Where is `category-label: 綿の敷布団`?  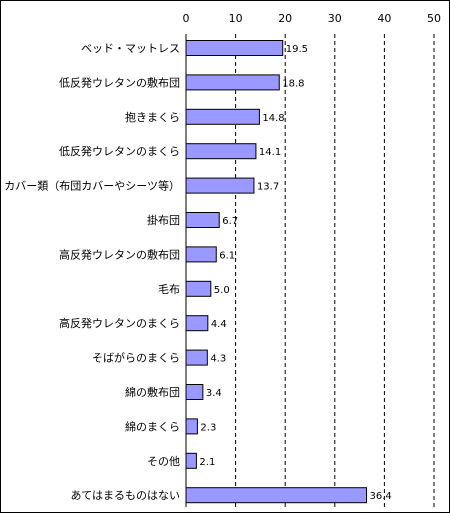
category-label: 綿の敷布団 is located at coordinates (152, 392).